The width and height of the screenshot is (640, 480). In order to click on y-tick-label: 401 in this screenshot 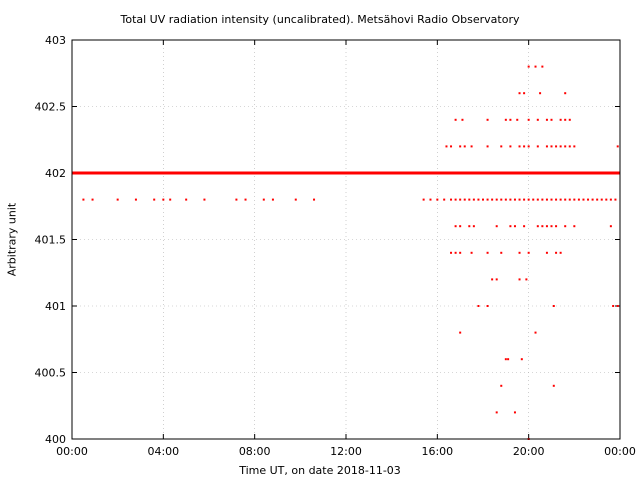, I will do `click(55, 306)`.